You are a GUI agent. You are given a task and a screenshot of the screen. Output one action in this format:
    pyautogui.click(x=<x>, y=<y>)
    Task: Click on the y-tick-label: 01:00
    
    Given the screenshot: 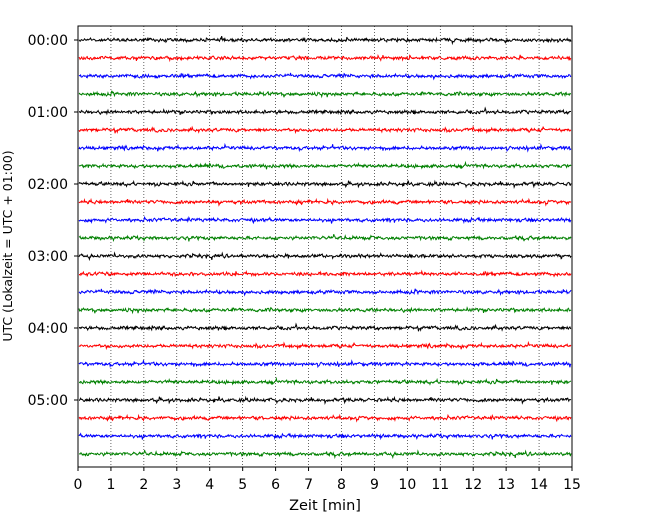 What is the action you would take?
    pyautogui.click(x=48, y=113)
    